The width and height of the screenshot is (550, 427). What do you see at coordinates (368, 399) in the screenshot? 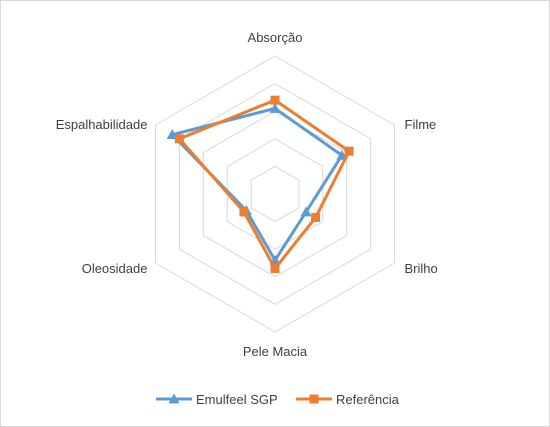
I see `legend-label: Referência` at bounding box center [368, 399].